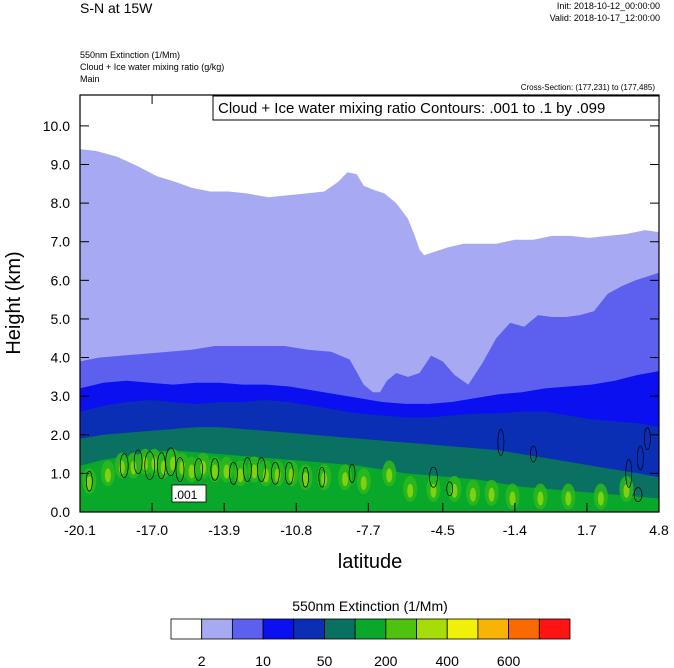  Describe the element at coordinates (448, 660) in the screenshot. I see `colorbar-label-4: 400` at that location.